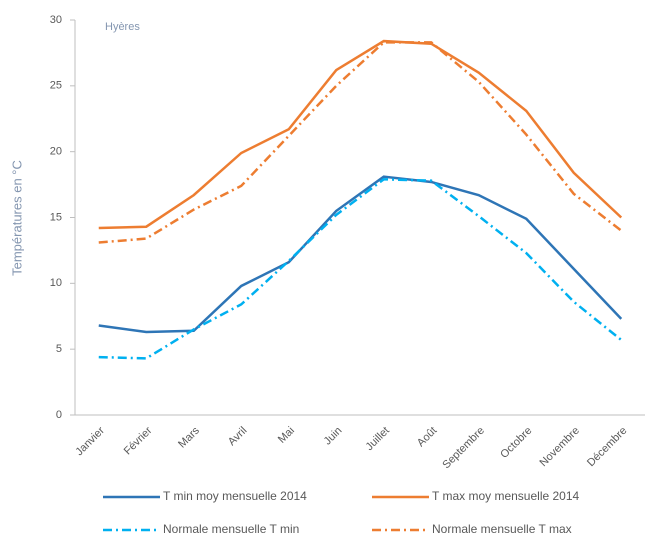 The image size is (647, 536). I want to click on x-tick-label: Décembre, so click(607, 447).